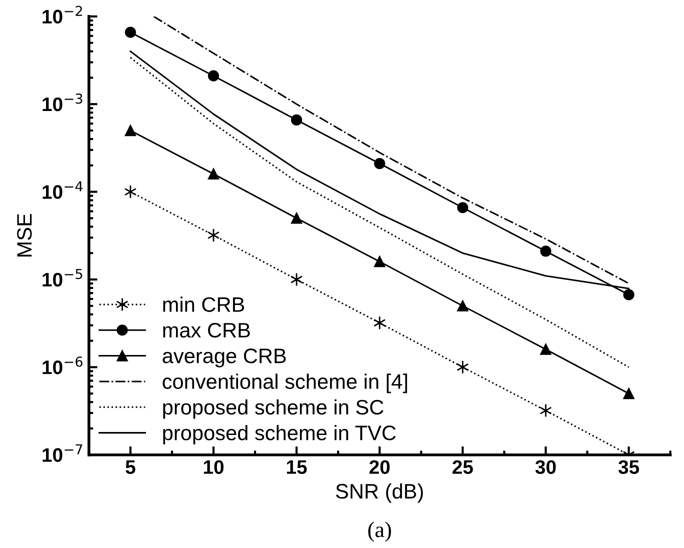 The height and width of the screenshot is (548, 684). What do you see at coordinates (273, 409) in the screenshot?
I see `legend-label: proposed scheme in SC` at bounding box center [273, 409].